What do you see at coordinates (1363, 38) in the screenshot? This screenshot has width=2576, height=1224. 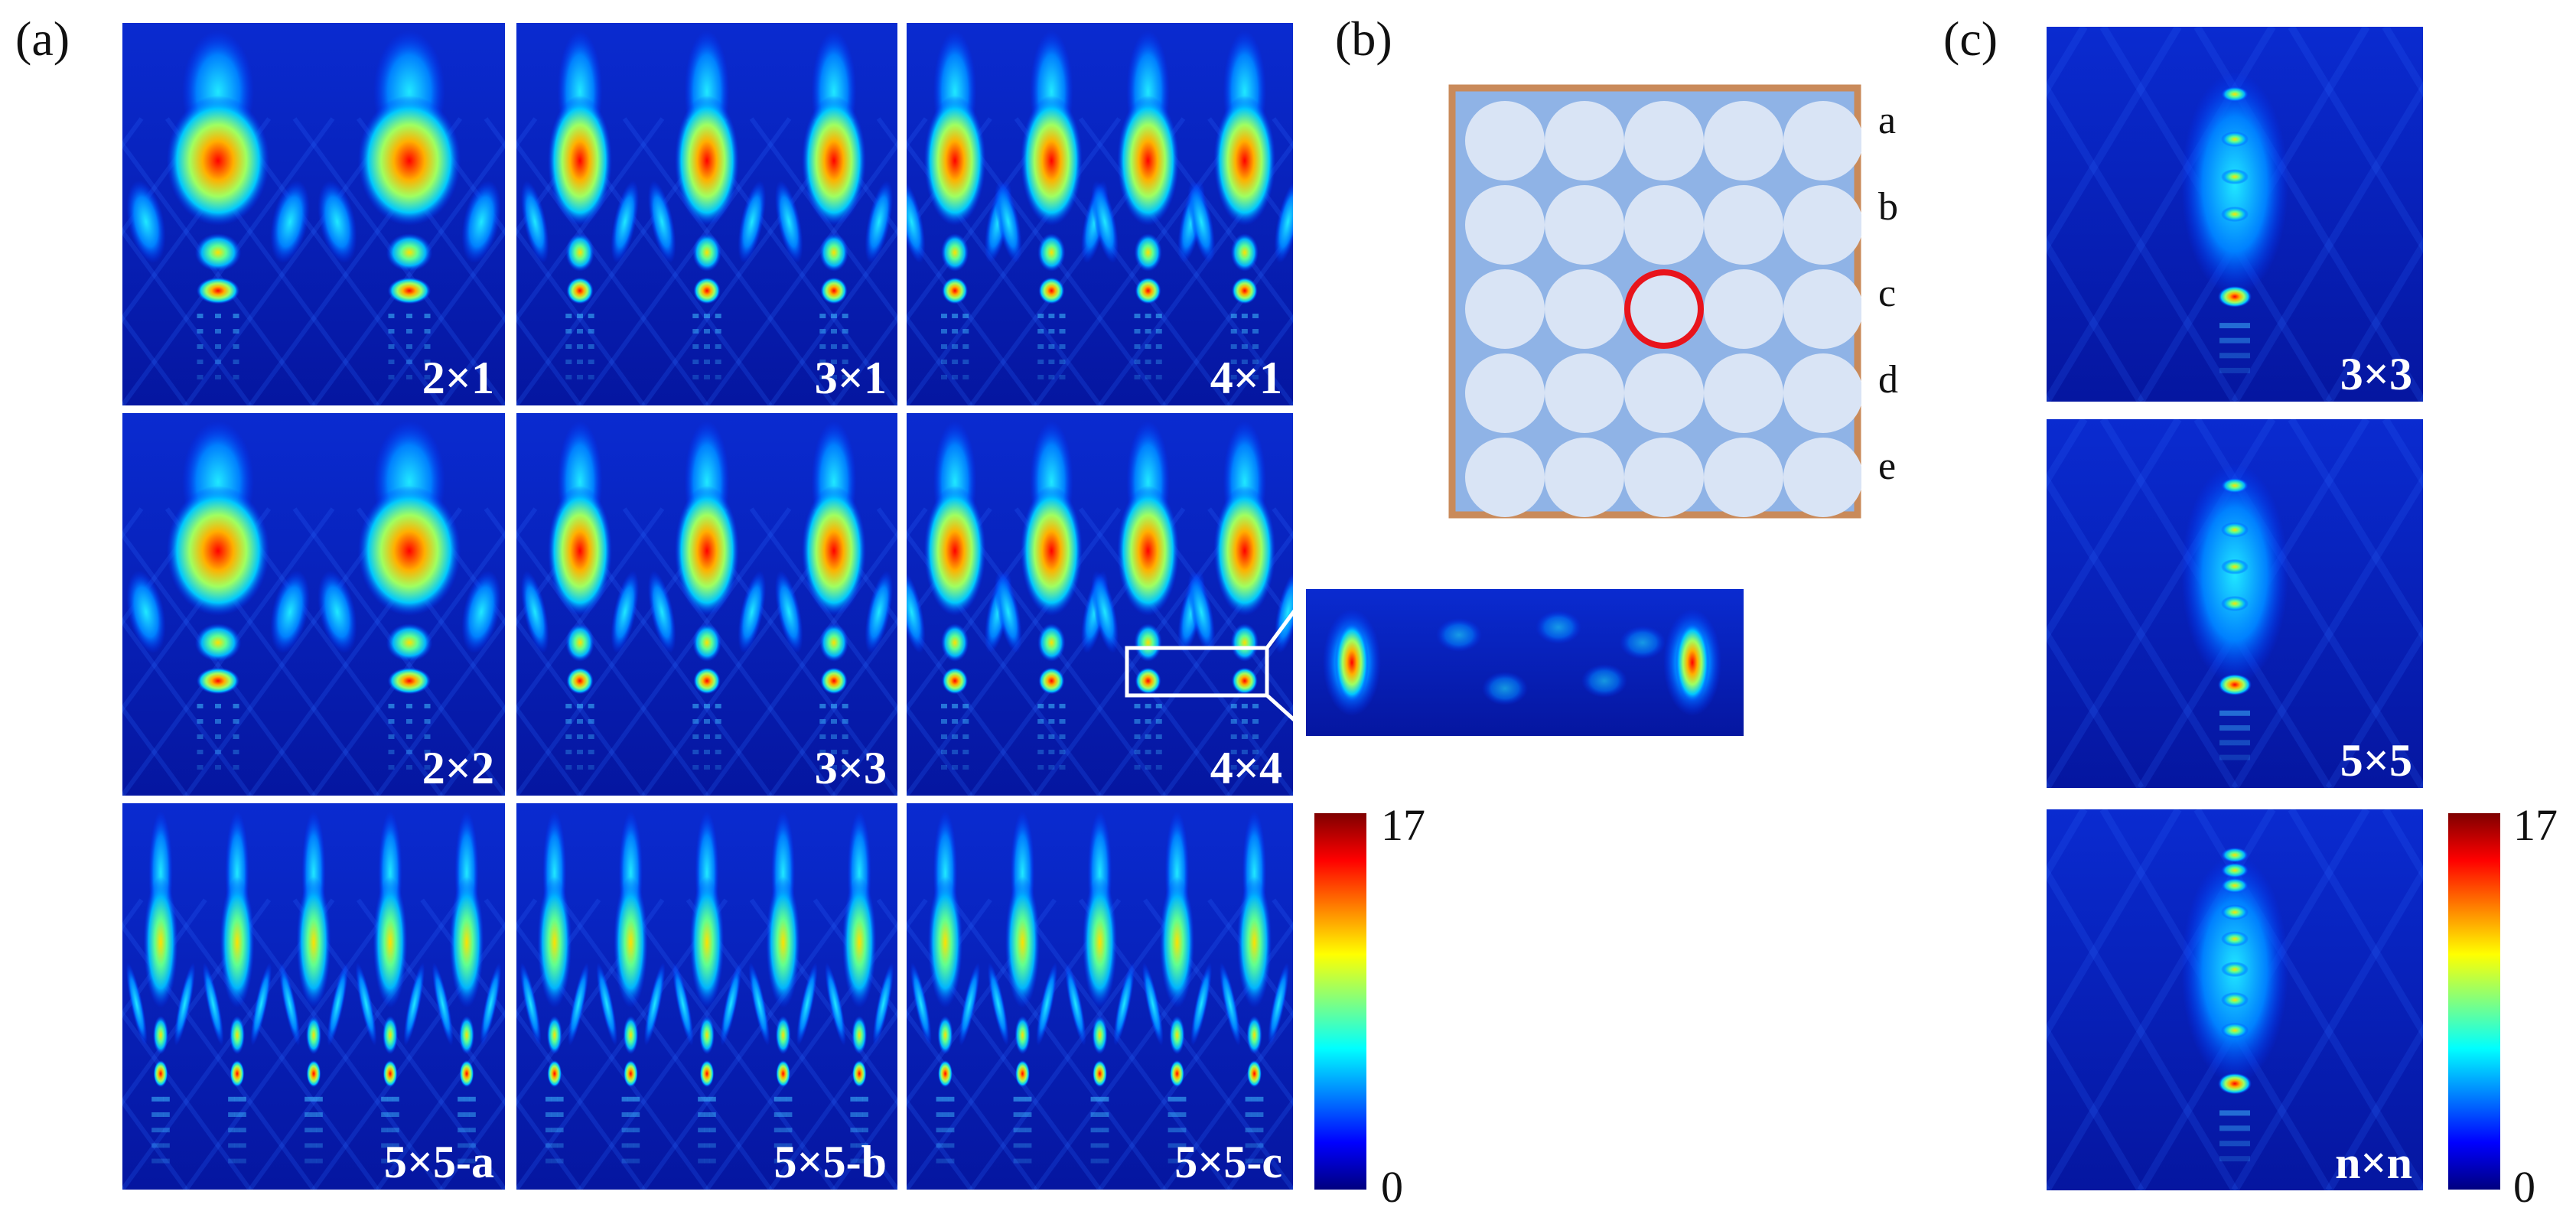 I see `panel-b-label: (b)` at bounding box center [1363, 38].